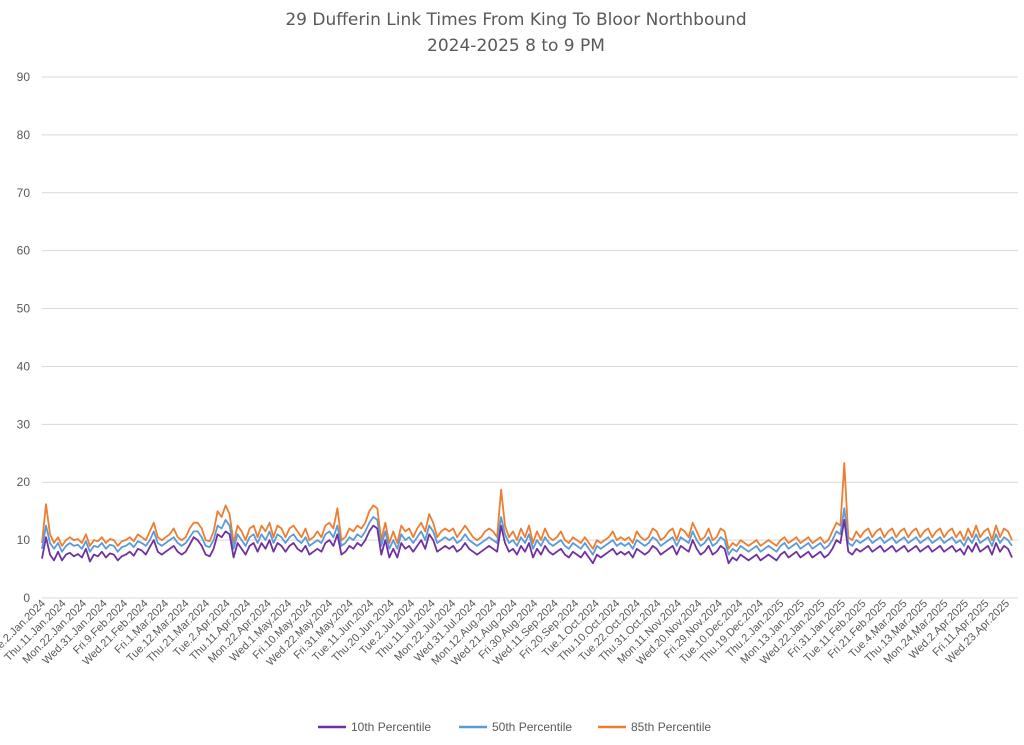  What do you see at coordinates (26, 598) in the screenshot?
I see `y-tick-label: 0` at bounding box center [26, 598].